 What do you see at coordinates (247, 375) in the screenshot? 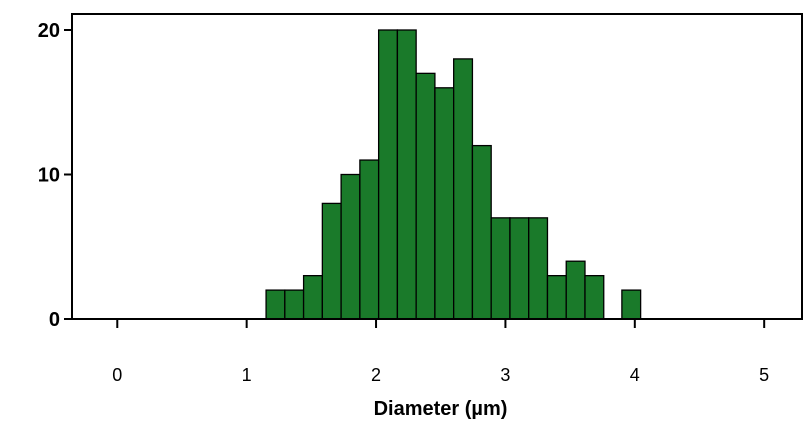
I see `x-tick-label-1: 1` at bounding box center [247, 375].